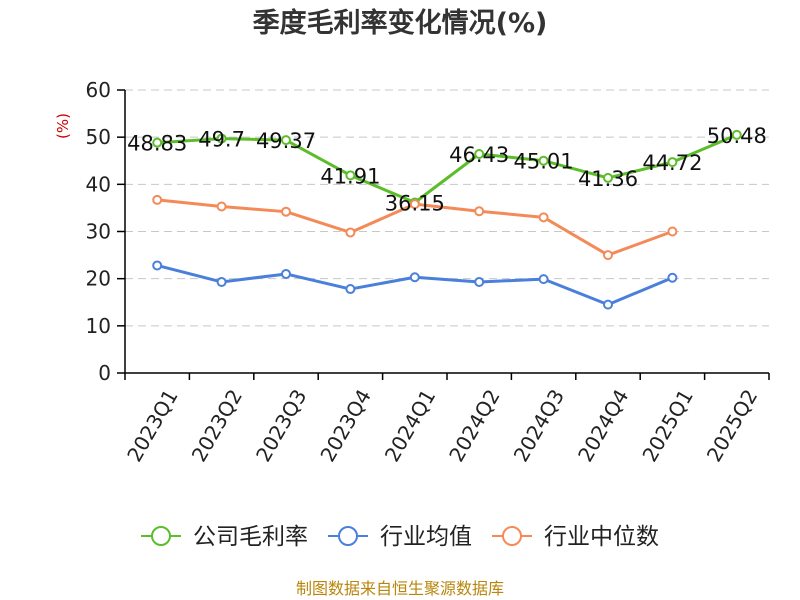 Image resolution: width=800 pixels, height=600 pixels. Describe the element at coordinates (400, 23) in the screenshot. I see `chart-title: 季度毛利率变化情况(%)` at that location.